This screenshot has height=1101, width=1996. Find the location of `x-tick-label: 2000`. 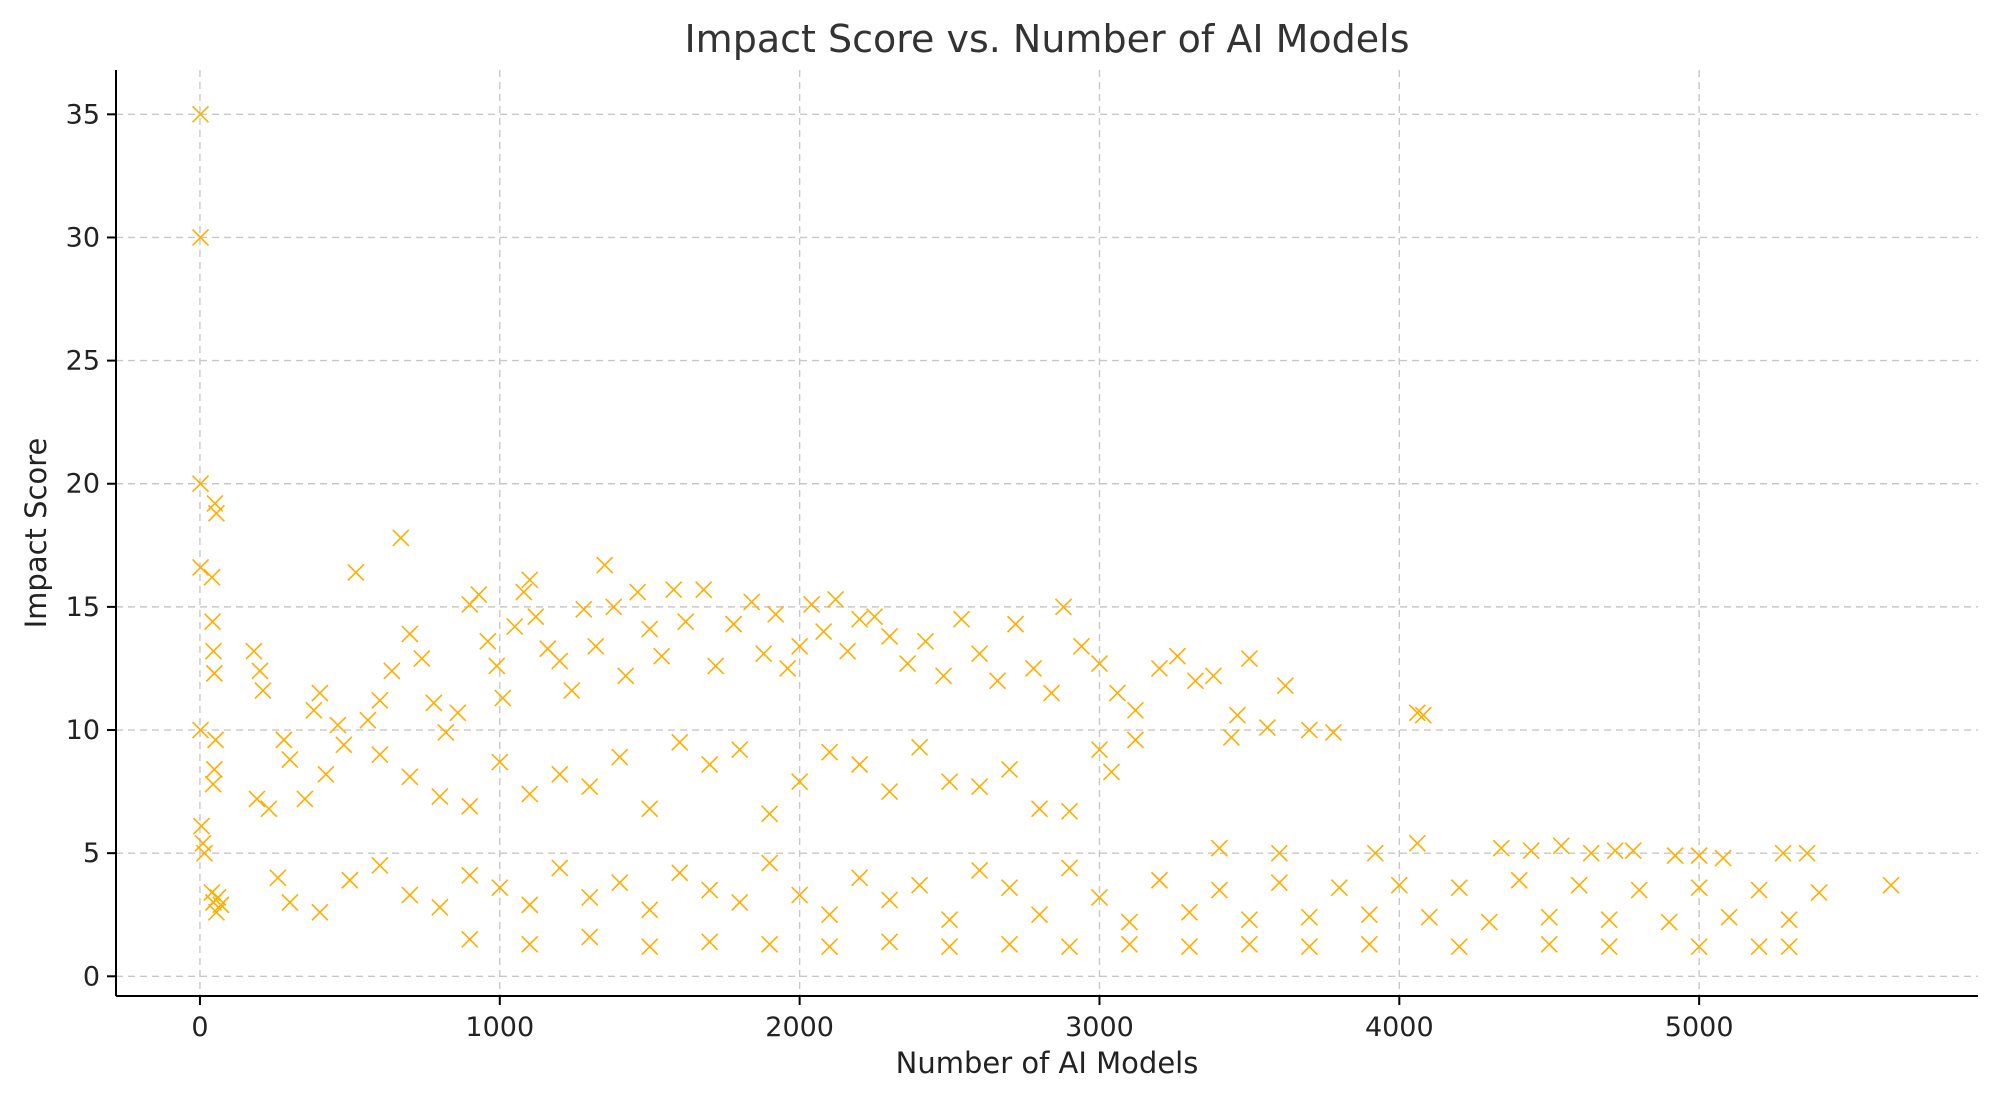

x-tick-label: 2000 is located at coordinates (799, 1027).